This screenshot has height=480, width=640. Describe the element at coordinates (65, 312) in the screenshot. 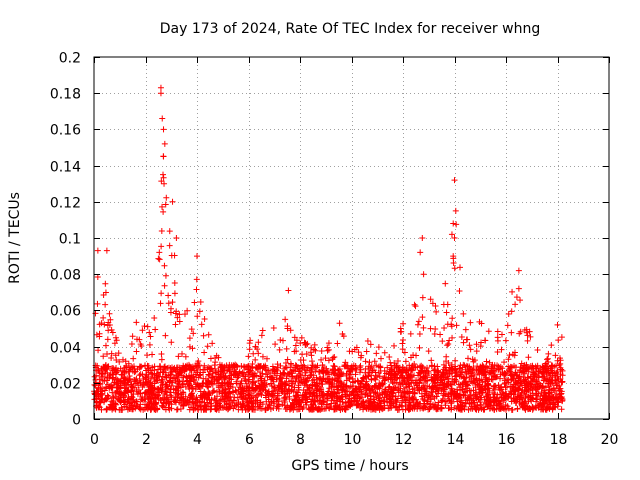

I see `y-tick-label: 0.06` at that location.